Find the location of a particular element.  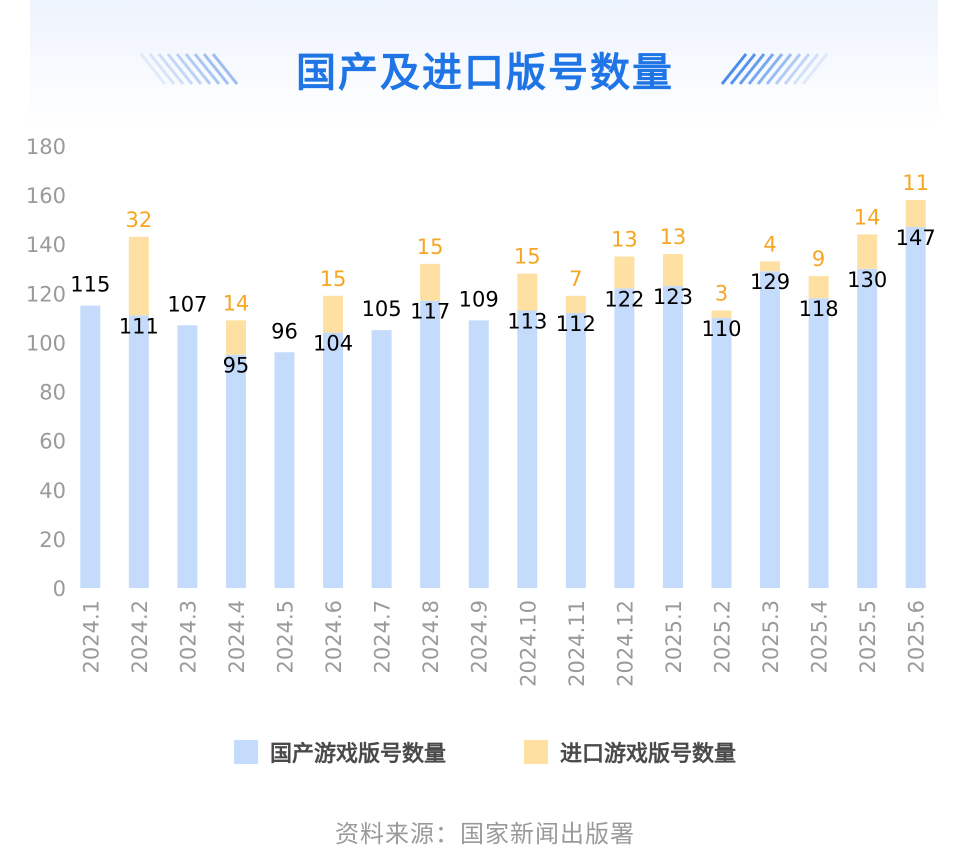

y-tick-label: 100 is located at coordinates (46, 343).